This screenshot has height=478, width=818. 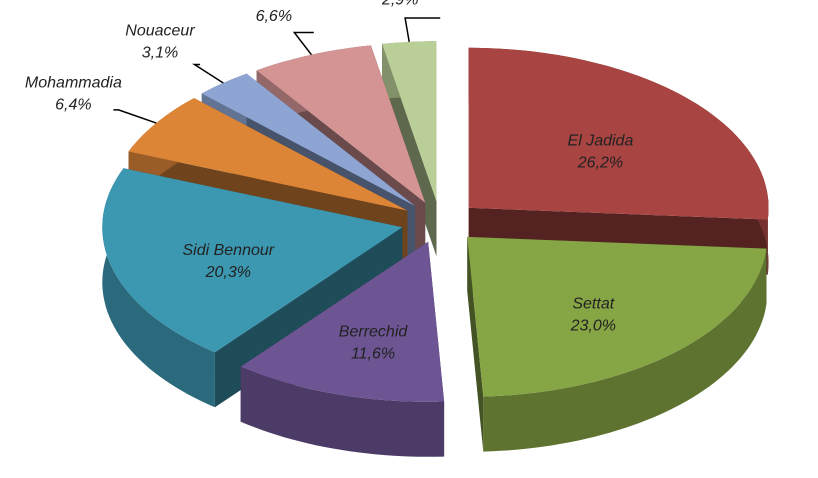 What do you see at coordinates (593, 304) in the screenshot?
I see `slice-label: Settat` at bounding box center [593, 304].